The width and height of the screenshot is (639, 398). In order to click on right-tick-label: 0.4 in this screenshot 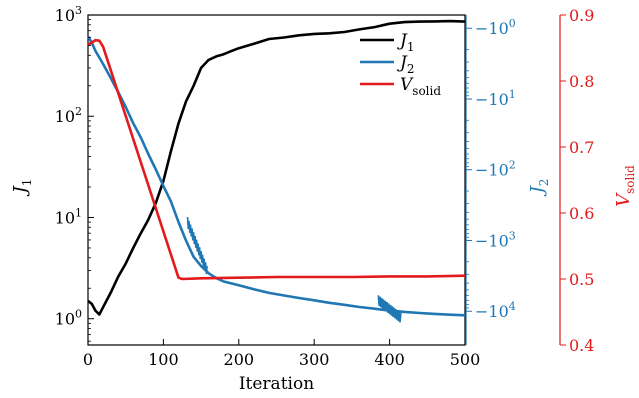, I will do `click(581, 345)`.